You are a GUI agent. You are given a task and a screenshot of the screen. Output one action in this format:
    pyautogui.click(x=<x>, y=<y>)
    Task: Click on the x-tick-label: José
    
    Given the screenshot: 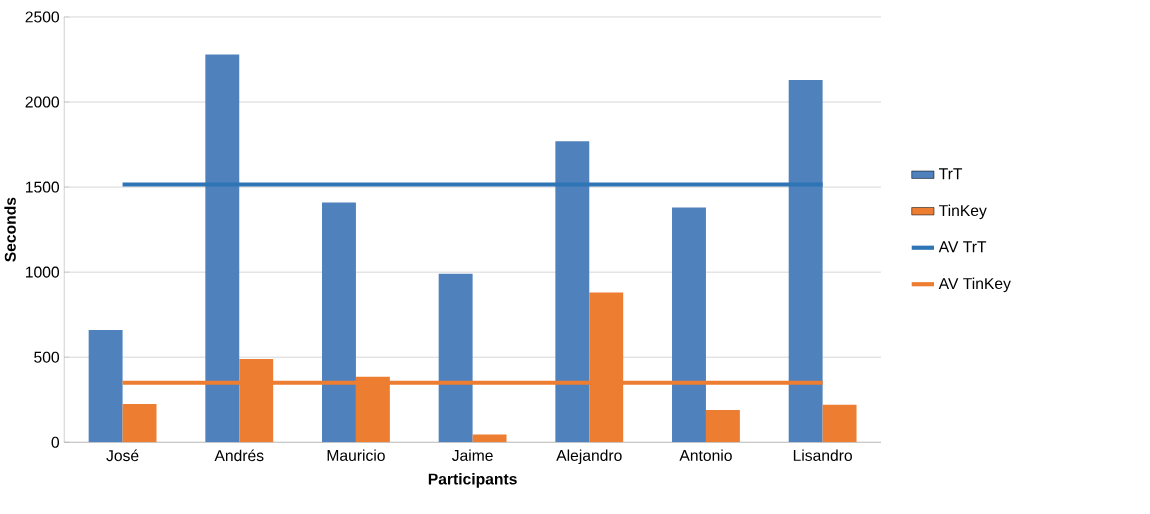 What is the action you would take?
    pyautogui.click(x=122, y=455)
    